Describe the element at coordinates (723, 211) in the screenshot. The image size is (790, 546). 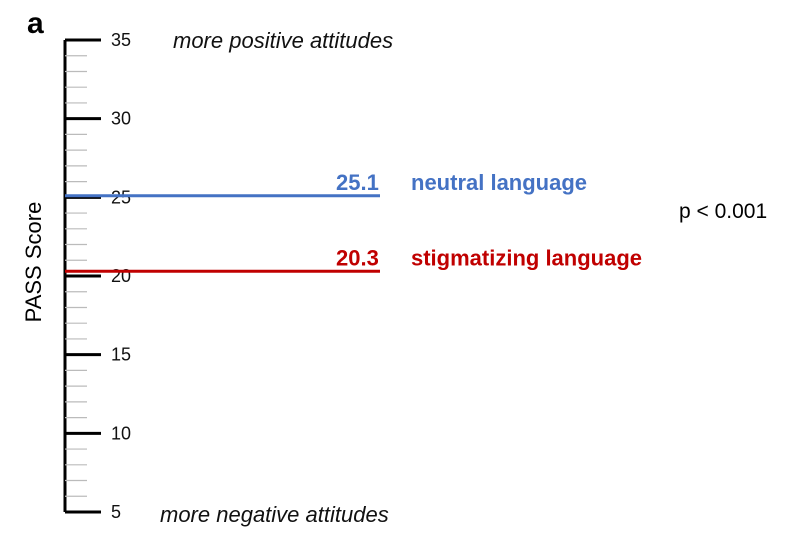
I see `p-value-label: p < 0.001` at that location.